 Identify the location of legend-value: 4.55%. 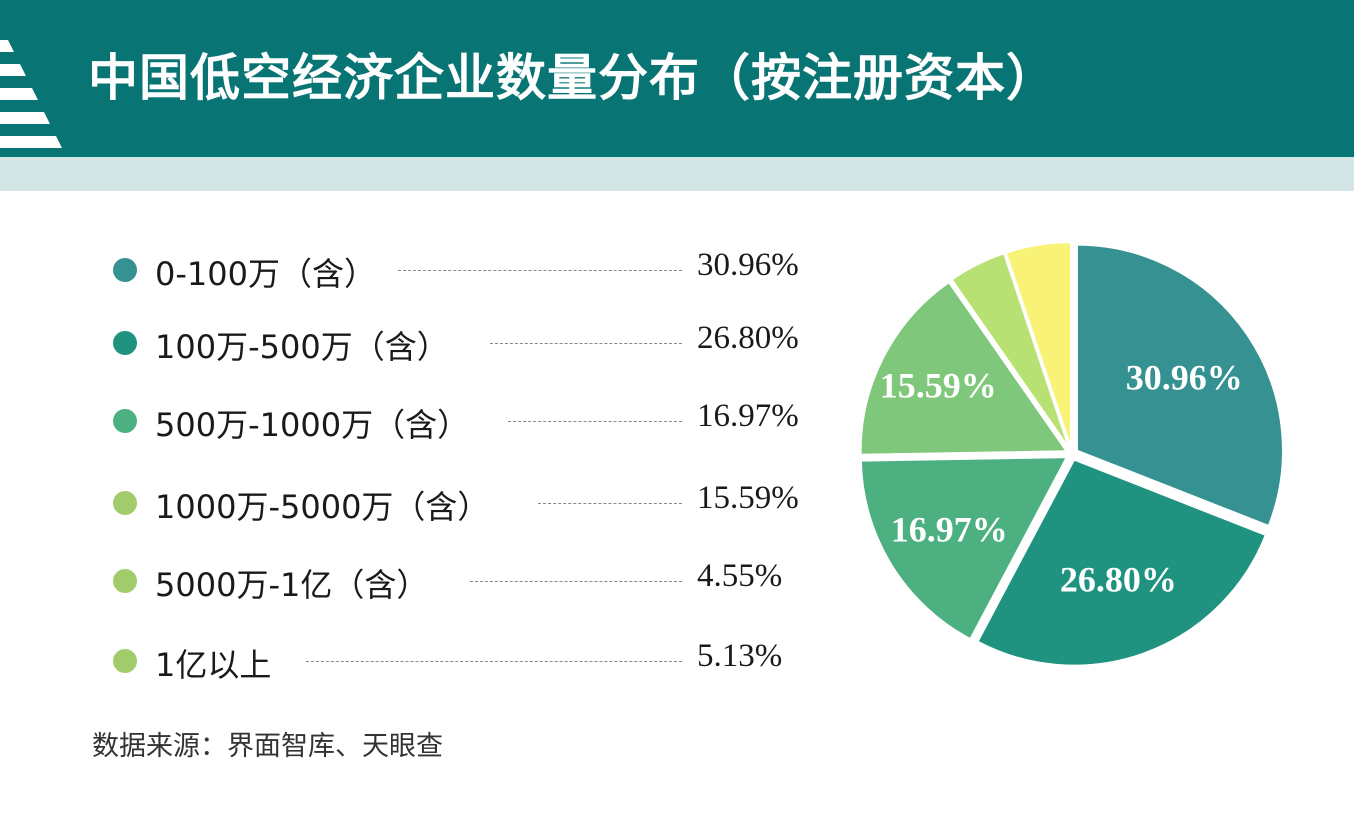
(740, 576).